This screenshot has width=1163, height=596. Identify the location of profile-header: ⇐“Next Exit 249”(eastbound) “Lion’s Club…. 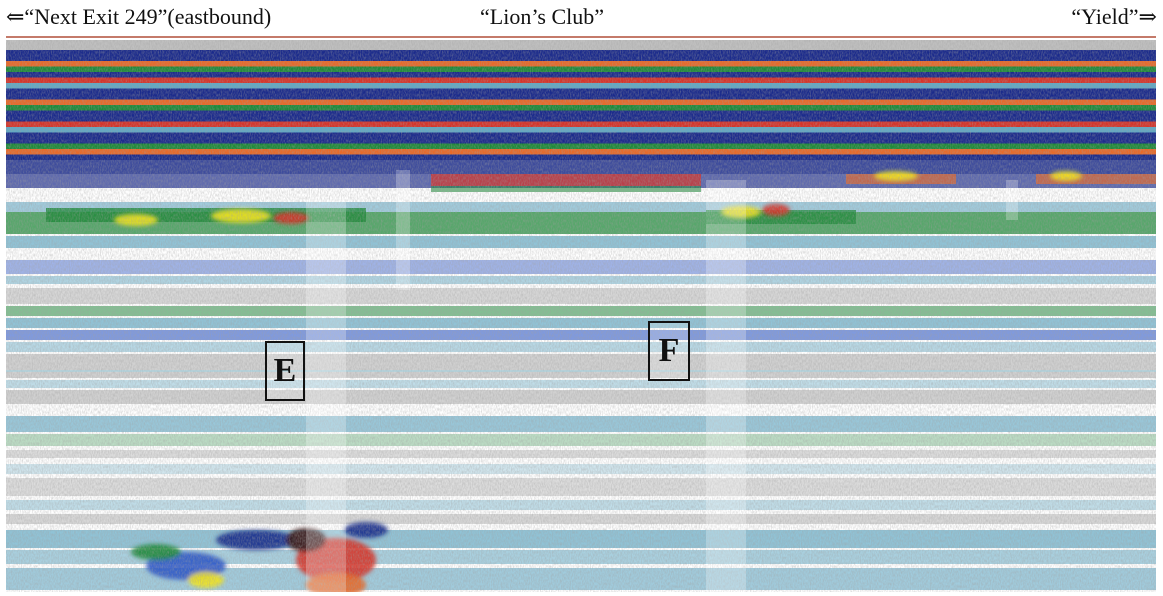
(581, 19).